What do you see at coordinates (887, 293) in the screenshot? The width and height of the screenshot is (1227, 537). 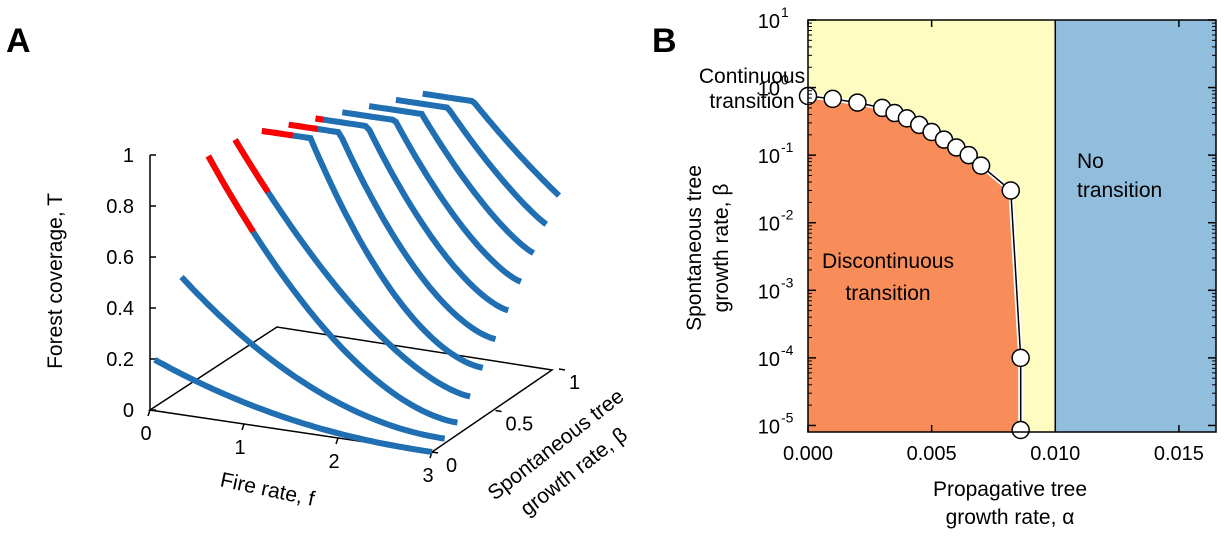 I see `discontinuous-label-2: transition` at bounding box center [887, 293].